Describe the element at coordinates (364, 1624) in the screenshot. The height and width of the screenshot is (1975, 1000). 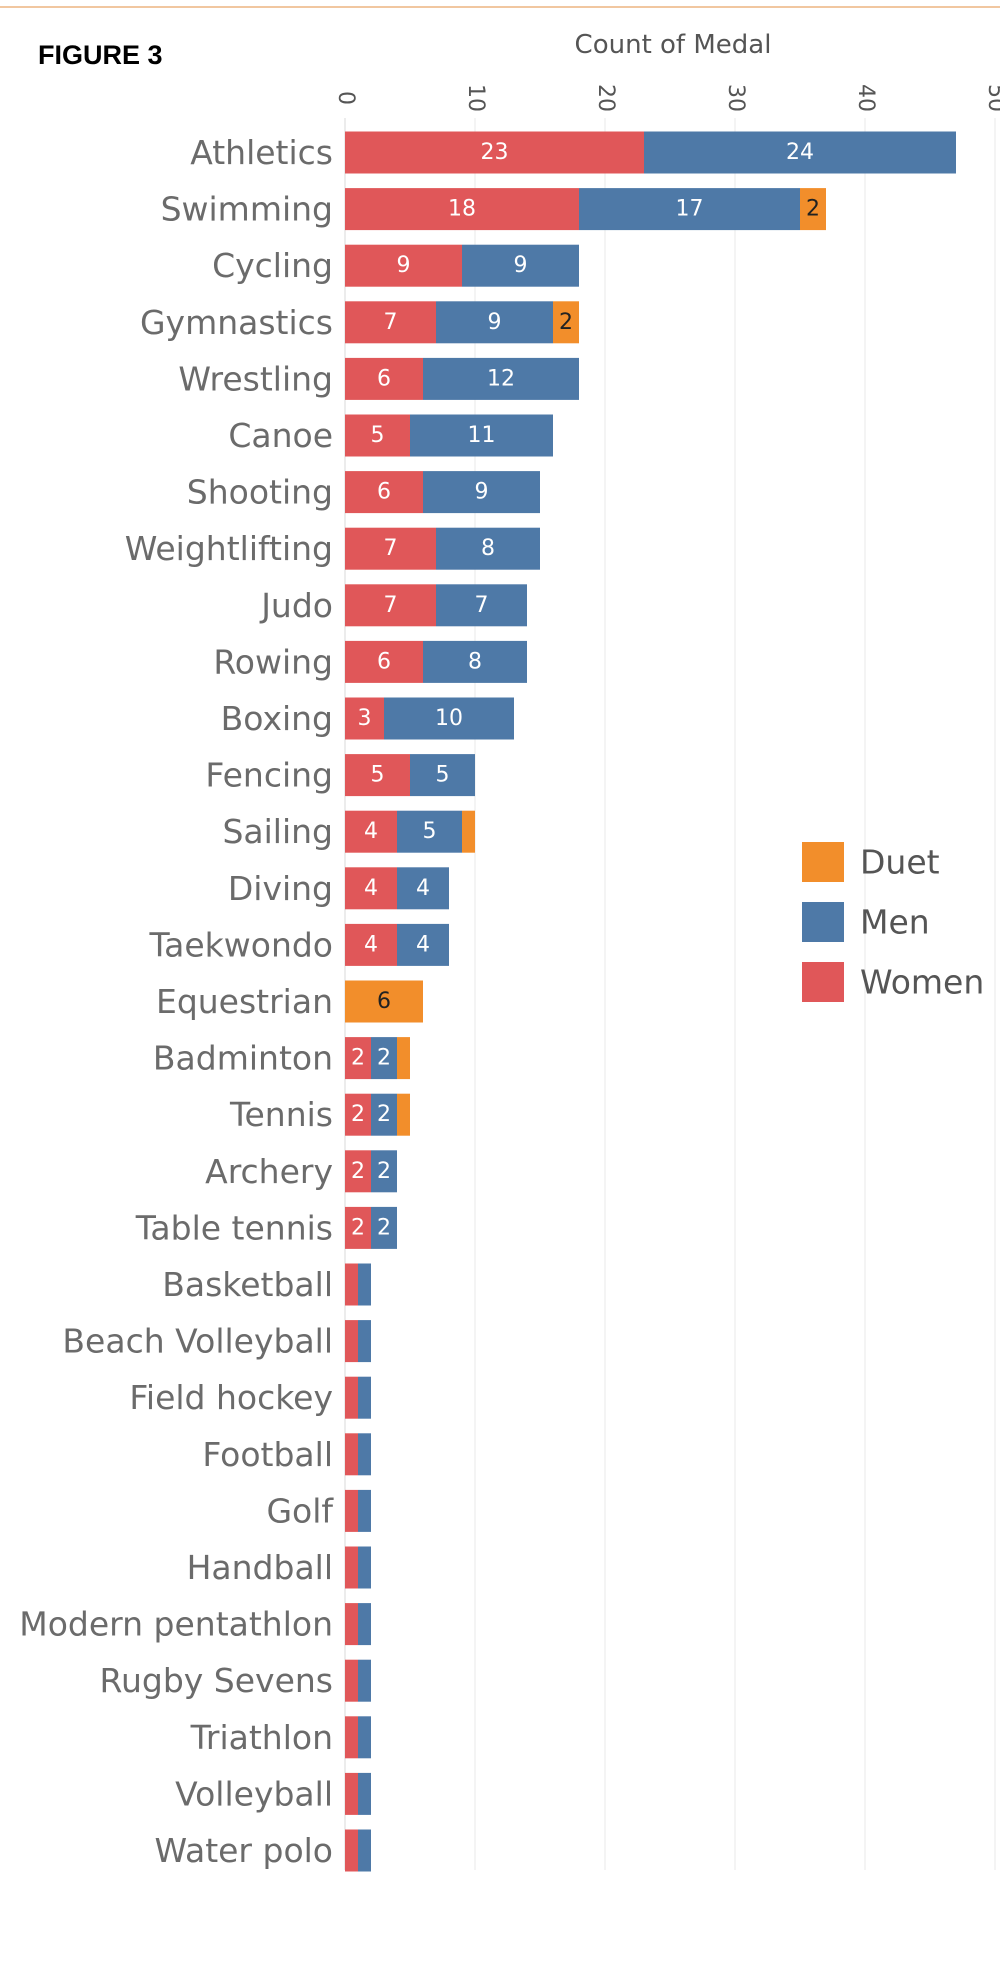
I see `bar-modern-pentathlon-men` at that location.